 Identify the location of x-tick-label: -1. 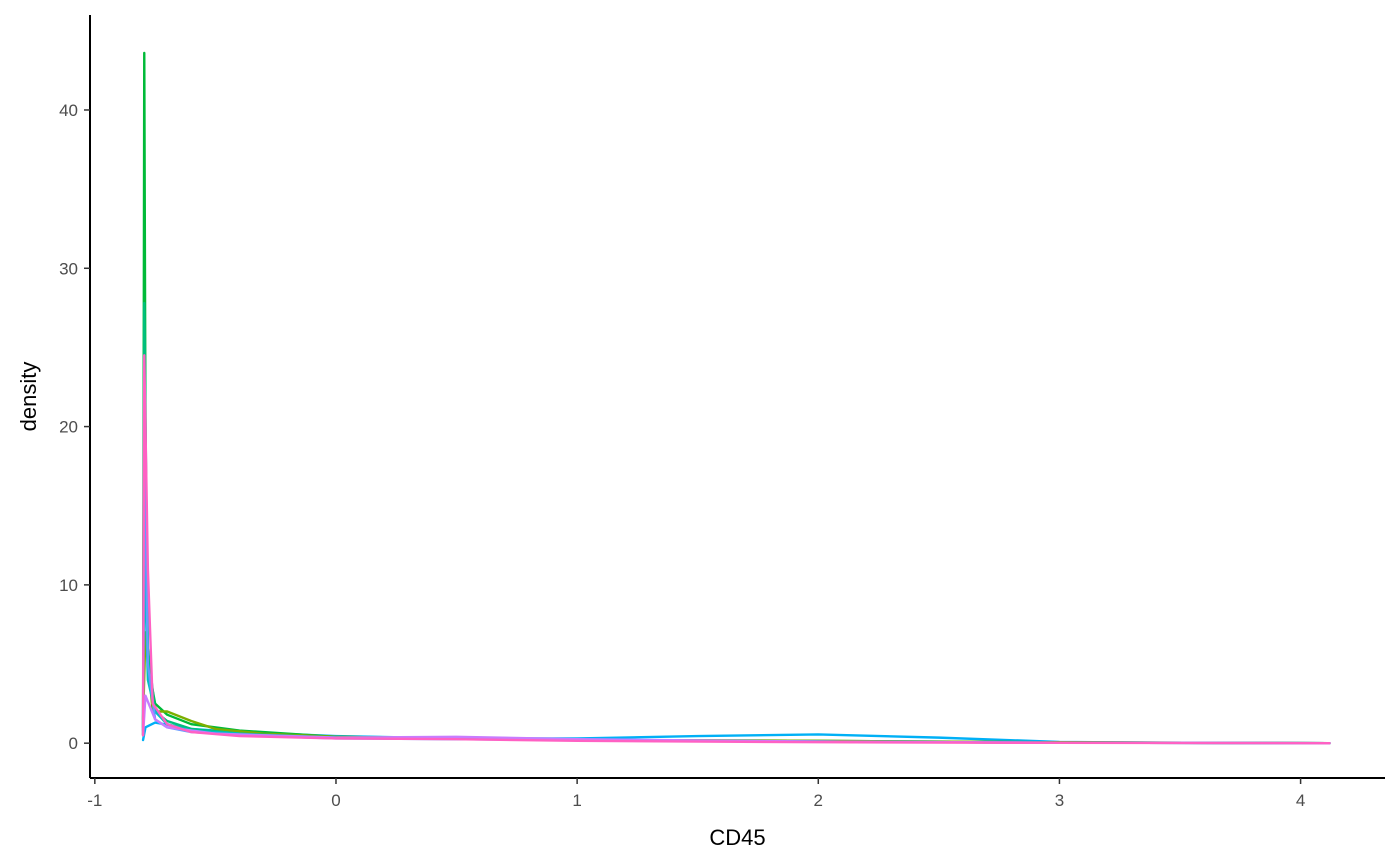
(94, 800).